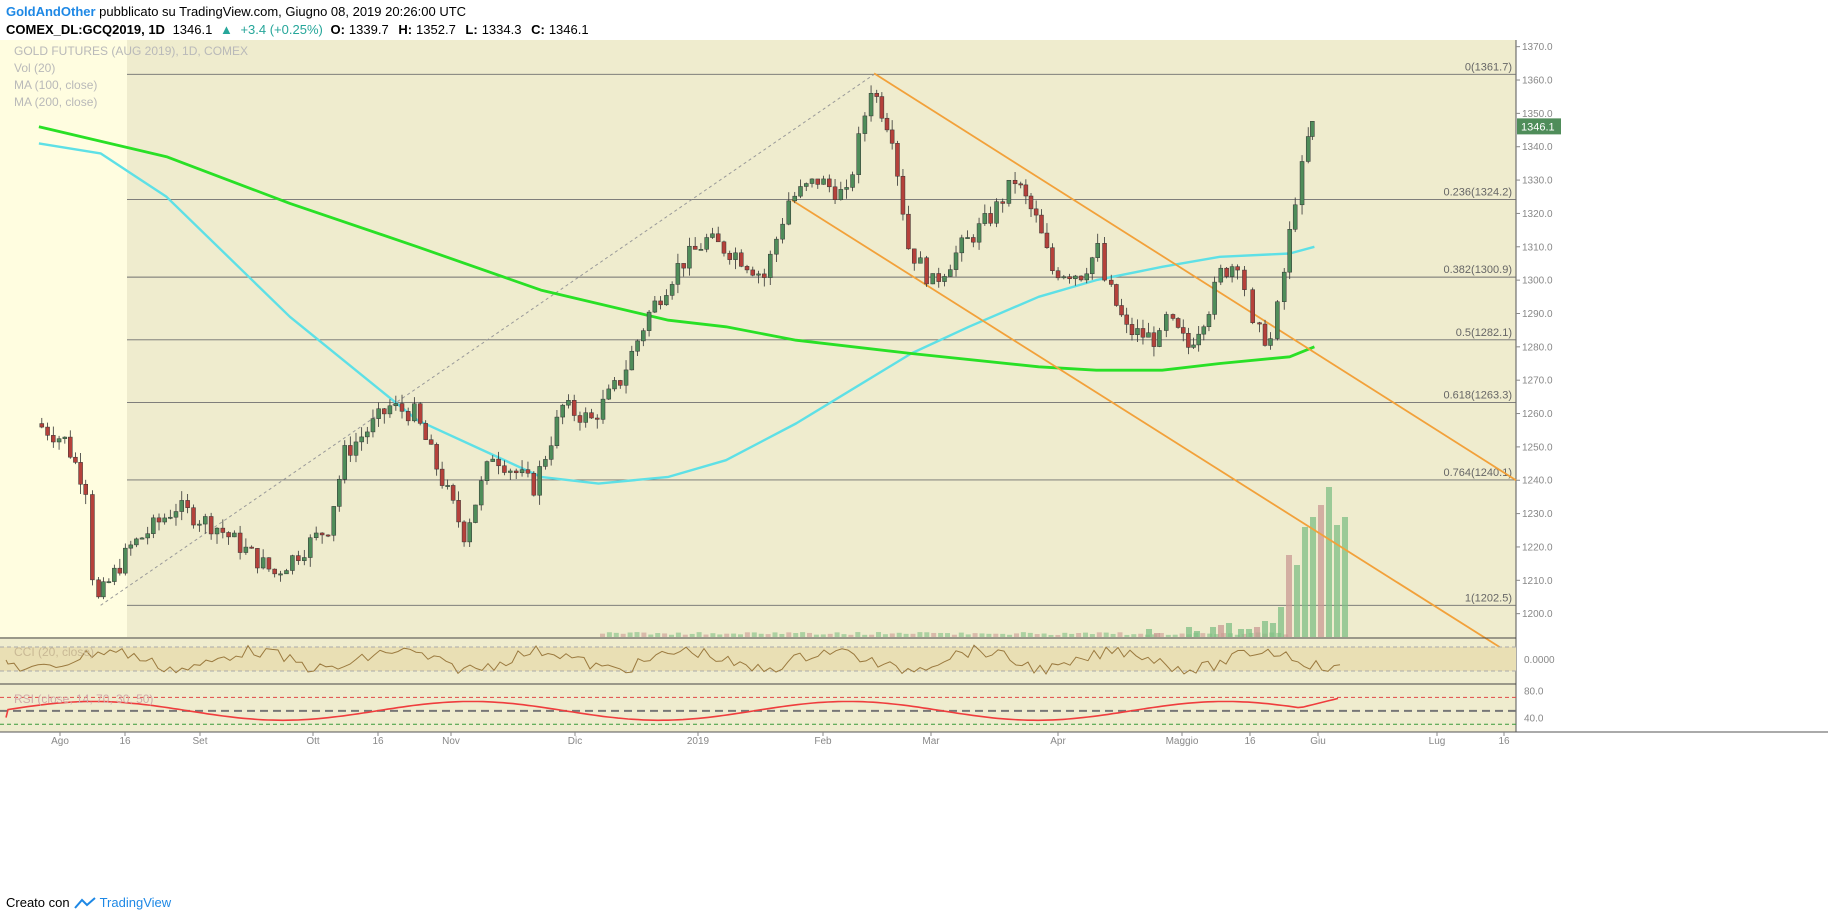  What do you see at coordinates (1537, 114) in the screenshot?
I see `y-tick-label: 1350.0` at bounding box center [1537, 114].